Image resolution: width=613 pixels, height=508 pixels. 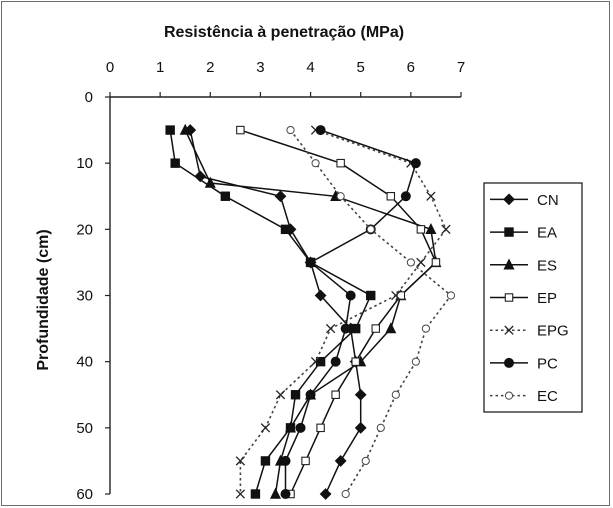 I want to click on x-tick-label: 3, so click(x=260, y=67).